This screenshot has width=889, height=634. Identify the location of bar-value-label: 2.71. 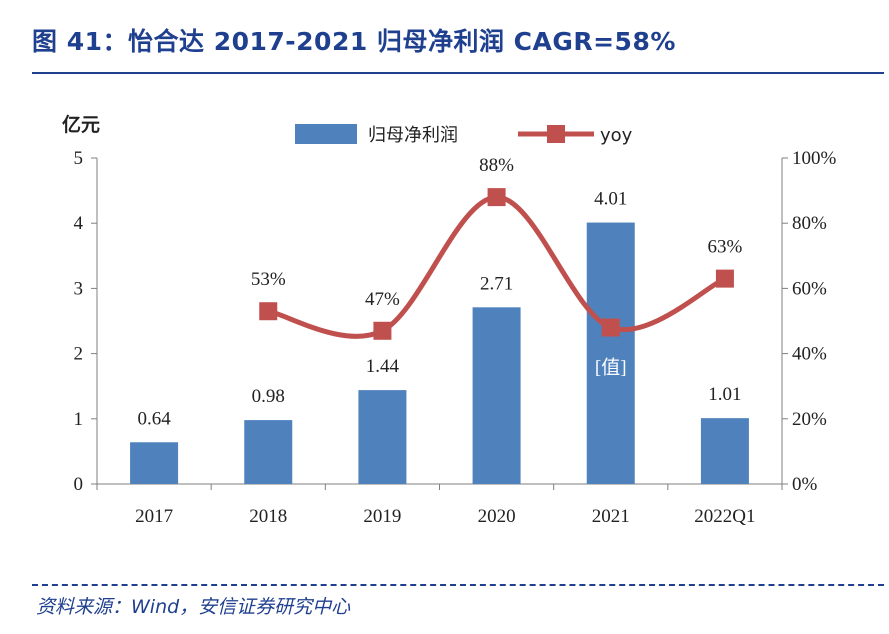
(496, 283).